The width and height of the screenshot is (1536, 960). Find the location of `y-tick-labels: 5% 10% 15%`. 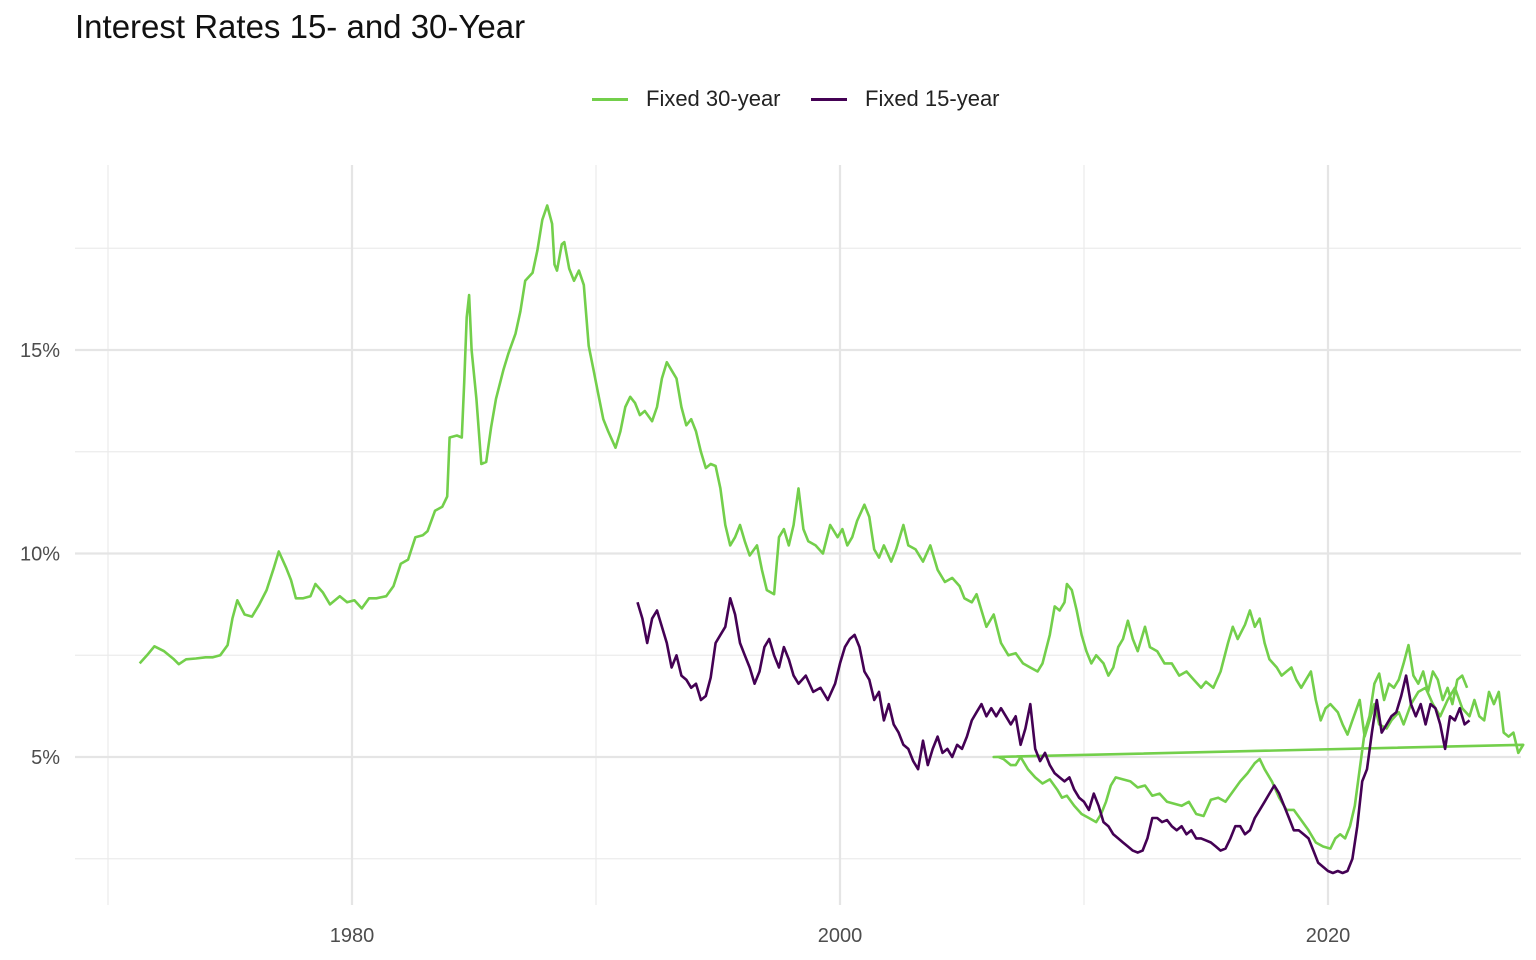

y-tick-labels: 5% 10% 15% is located at coordinates (40, 554).